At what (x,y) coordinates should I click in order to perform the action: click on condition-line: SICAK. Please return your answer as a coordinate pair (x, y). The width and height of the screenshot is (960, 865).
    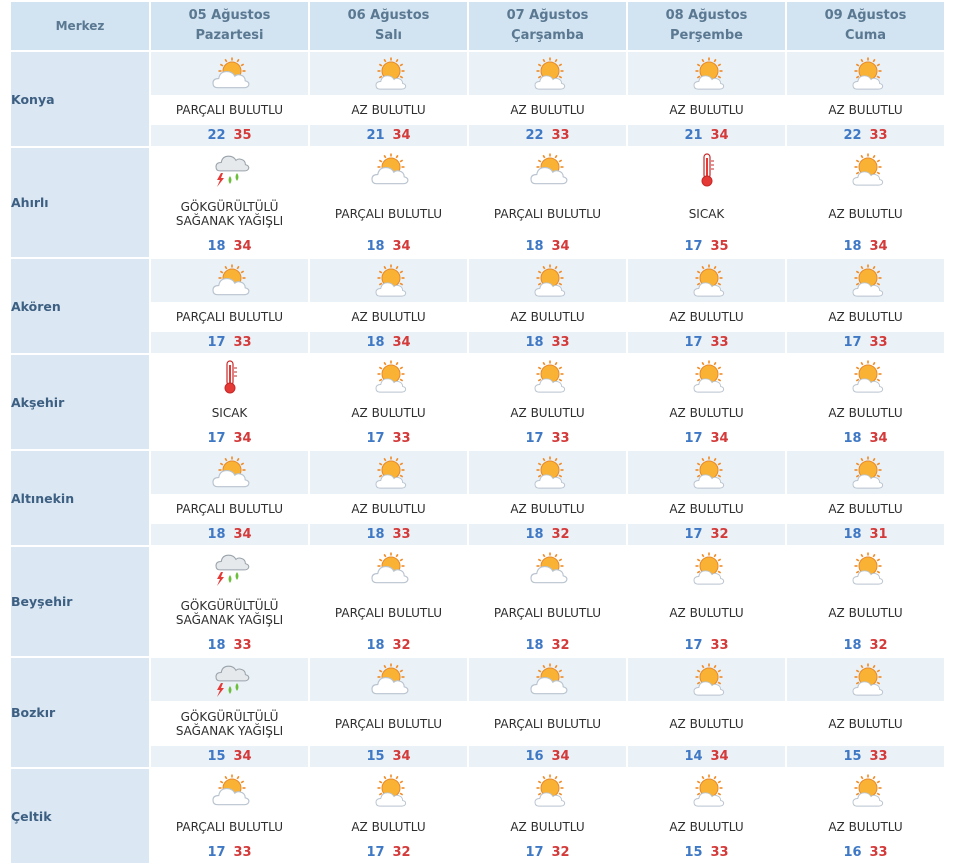
    Looking at the image, I should click on (229, 413).